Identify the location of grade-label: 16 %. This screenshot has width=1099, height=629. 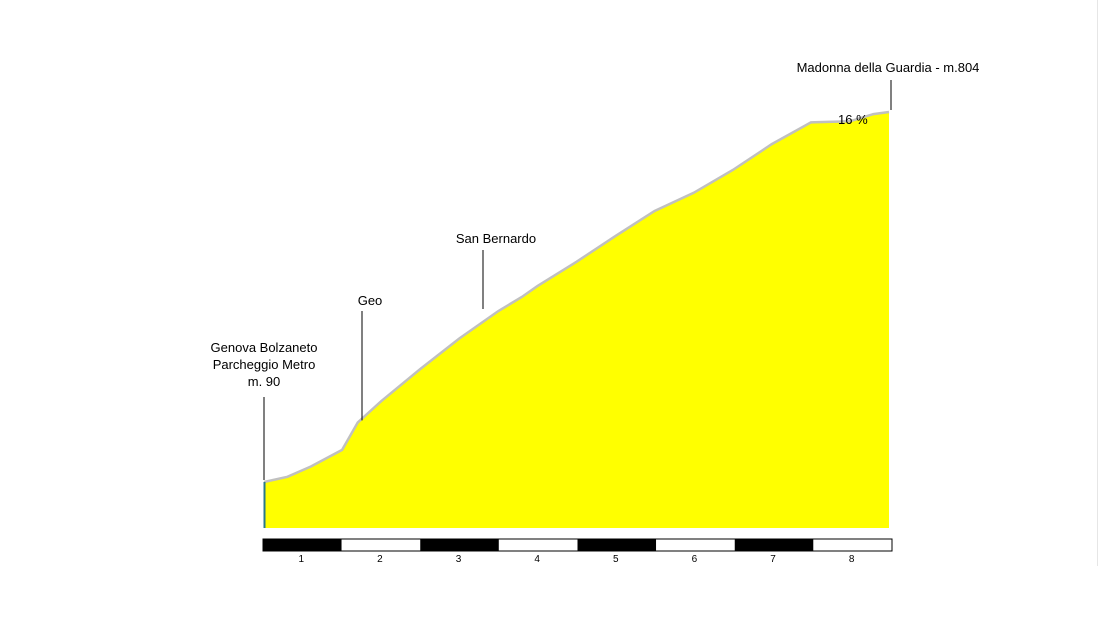
(853, 119).